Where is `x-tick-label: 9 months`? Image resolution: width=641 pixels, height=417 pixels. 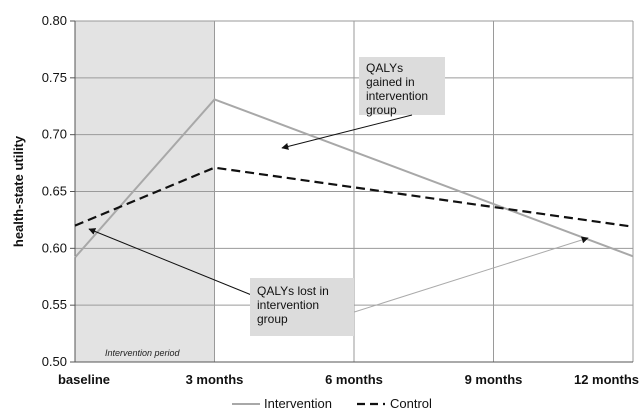
x-tick-label: 9 months is located at coordinates (494, 379).